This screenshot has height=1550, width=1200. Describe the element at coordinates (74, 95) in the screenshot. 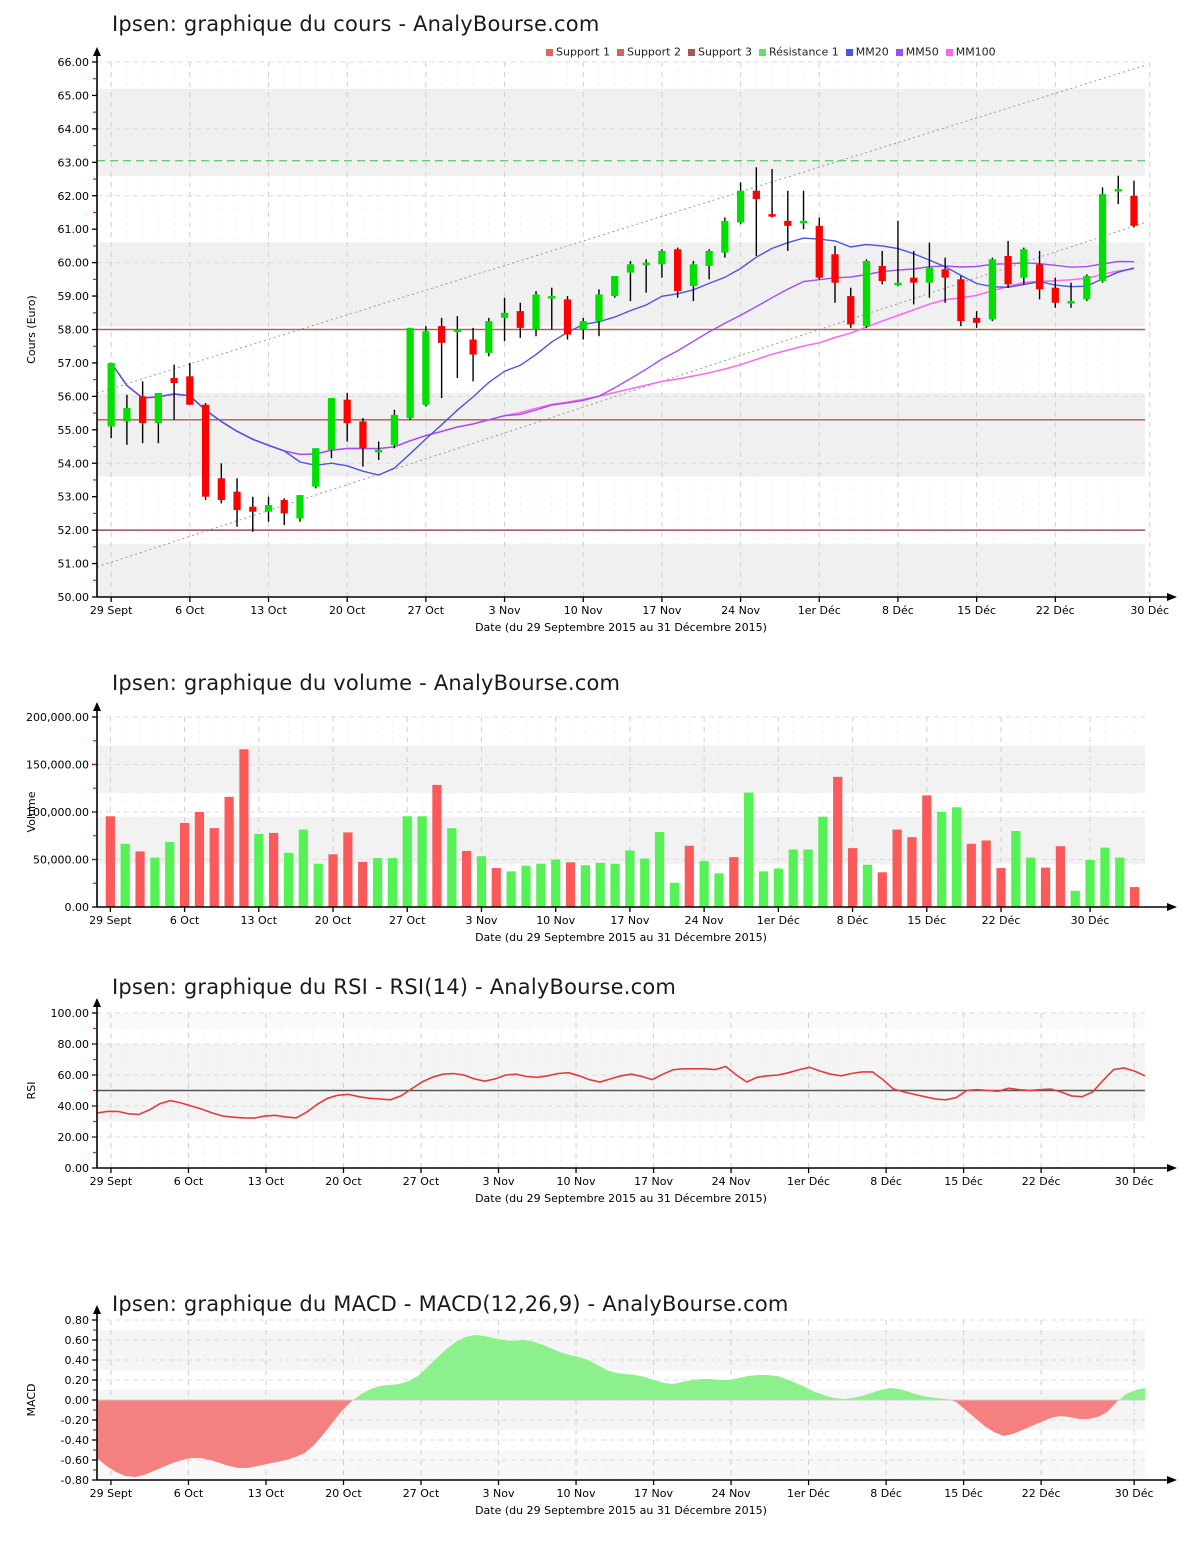

I see `y-tick-label: 65.00` at that location.